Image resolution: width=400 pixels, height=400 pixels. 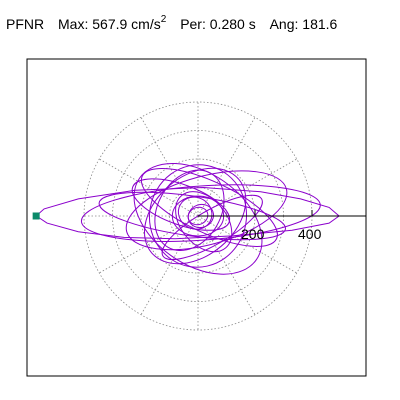 I want to click on station-code: PFNR, so click(x=25, y=24).